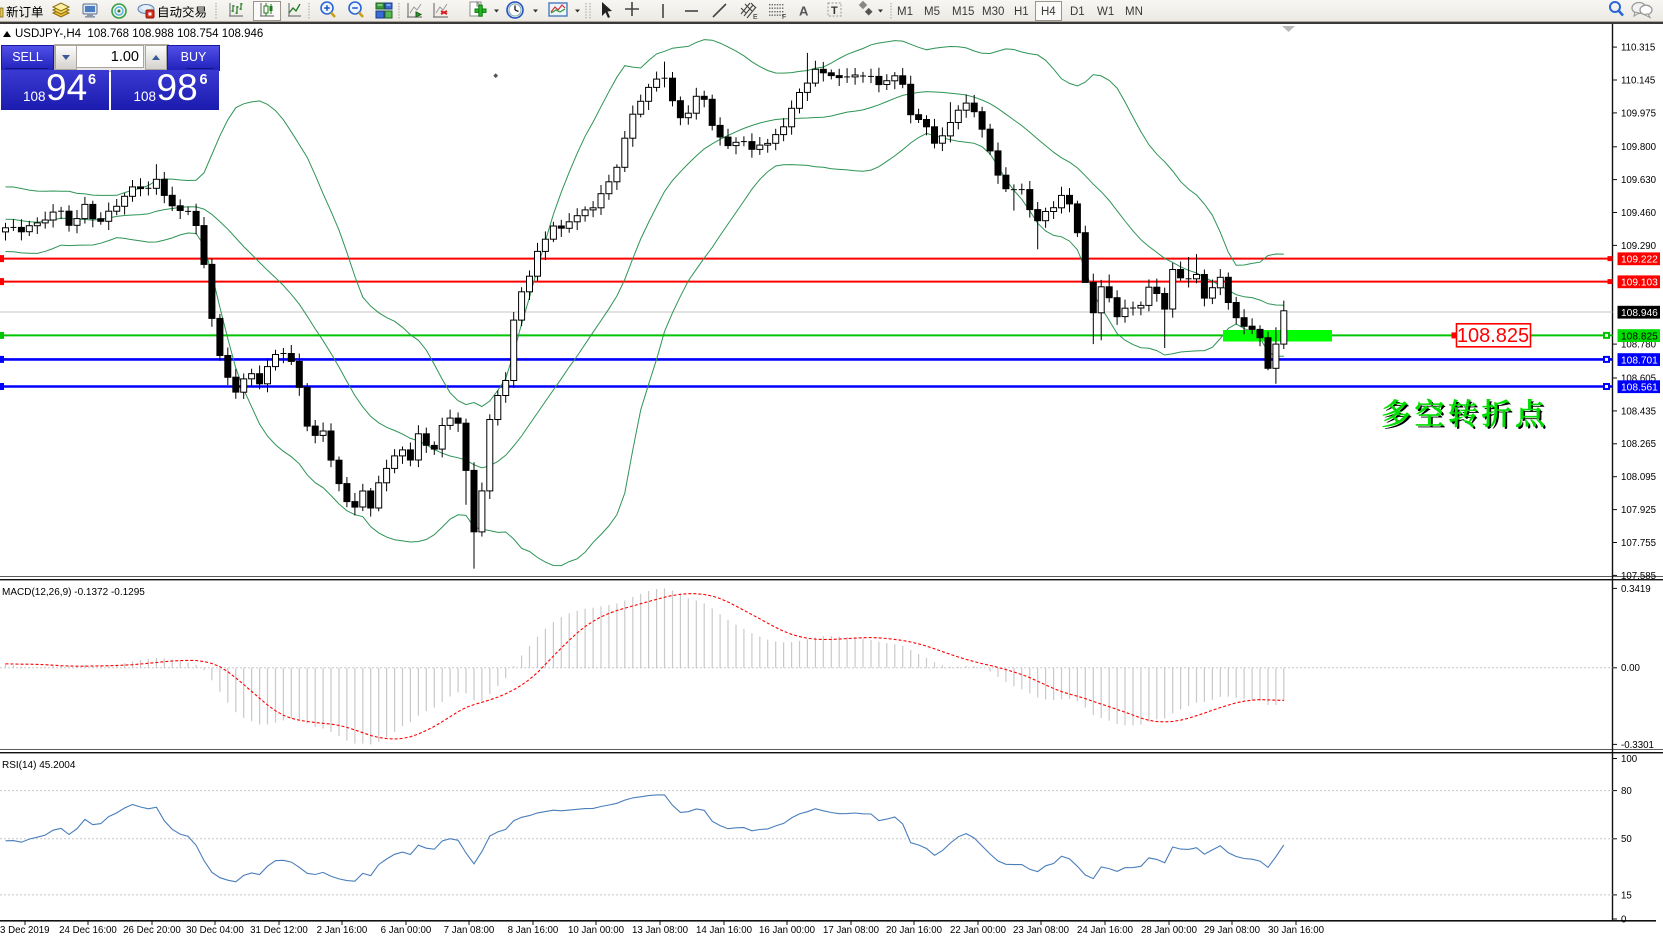  What do you see at coordinates (993, 12) in the screenshot?
I see `svg-text: M30` at bounding box center [993, 12].